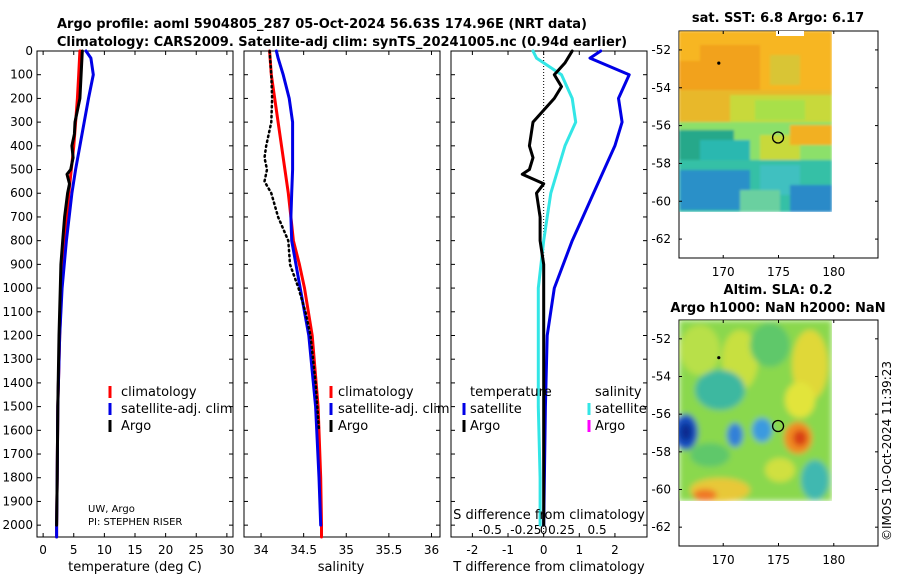 The image size is (900, 580). Describe the element at coordinates (134, 550) in the screenshot. I see `t-xtick-label: 15` at that location.